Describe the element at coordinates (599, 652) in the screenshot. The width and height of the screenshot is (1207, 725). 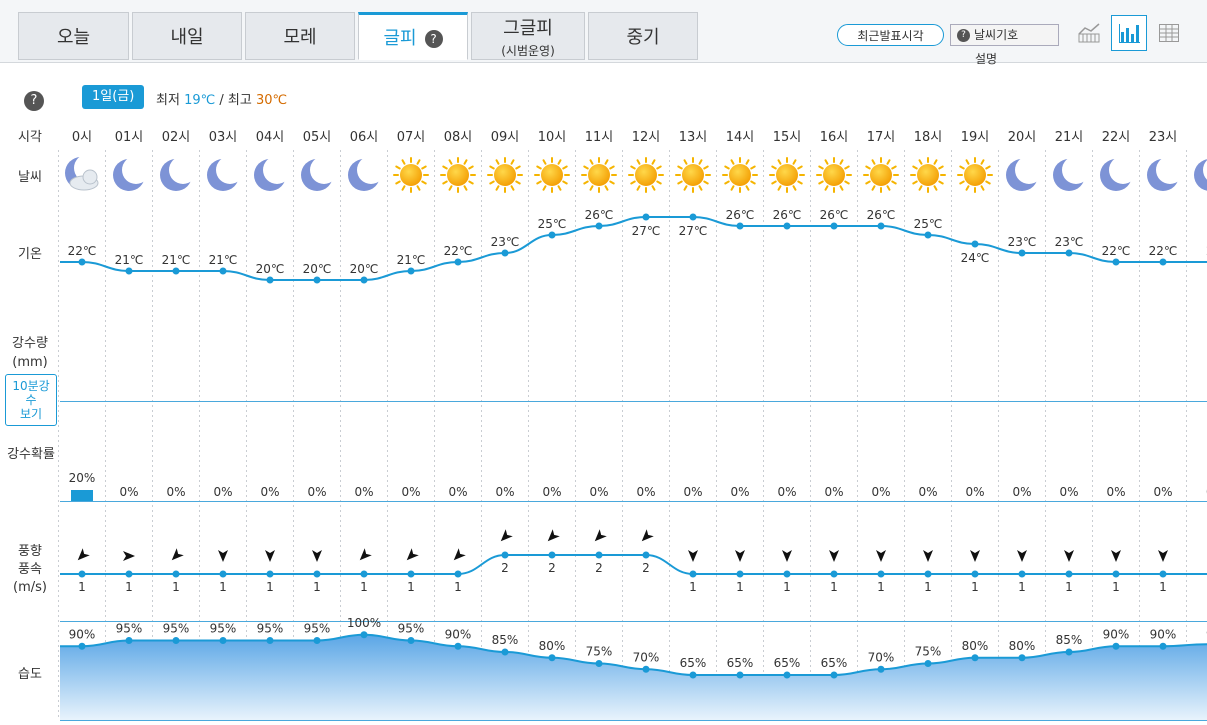
I see `humidity-label: 75%` at that location.